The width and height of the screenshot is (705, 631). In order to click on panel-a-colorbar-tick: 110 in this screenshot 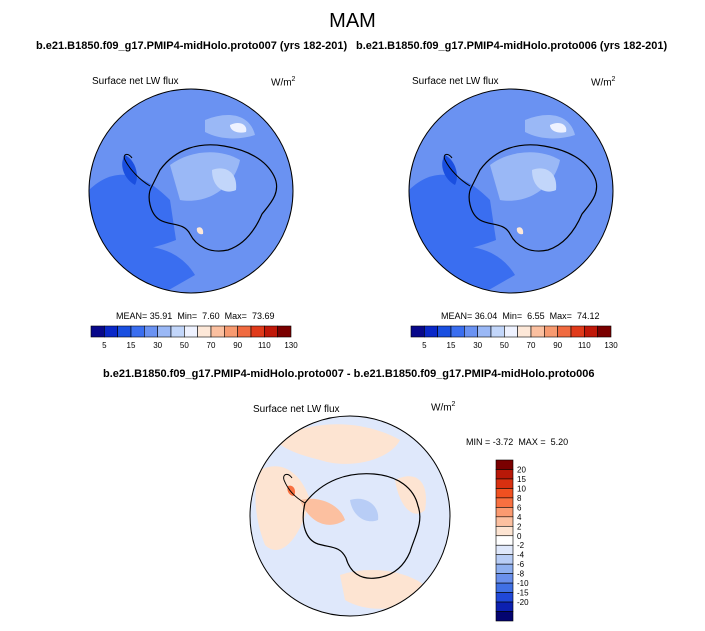, I will do `click(264, 345)`.